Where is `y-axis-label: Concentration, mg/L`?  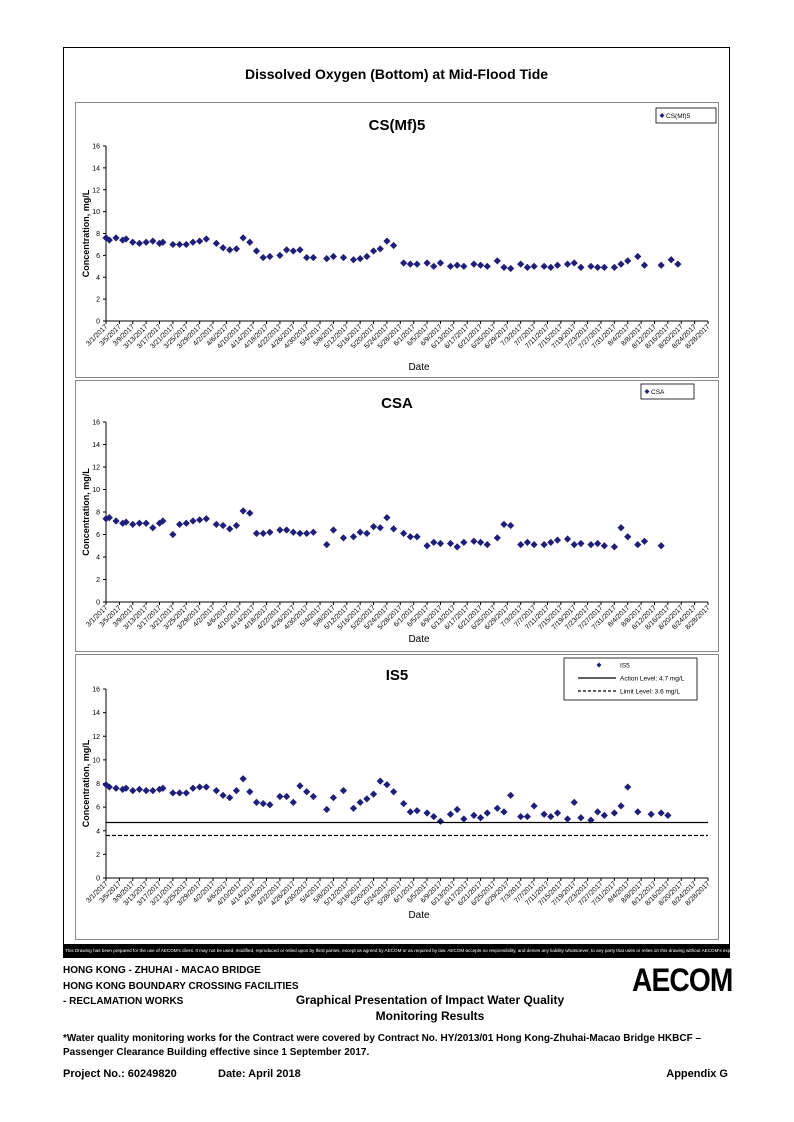 y-axis-label: Concentration, mg/L is located at coordinates (86, 233).